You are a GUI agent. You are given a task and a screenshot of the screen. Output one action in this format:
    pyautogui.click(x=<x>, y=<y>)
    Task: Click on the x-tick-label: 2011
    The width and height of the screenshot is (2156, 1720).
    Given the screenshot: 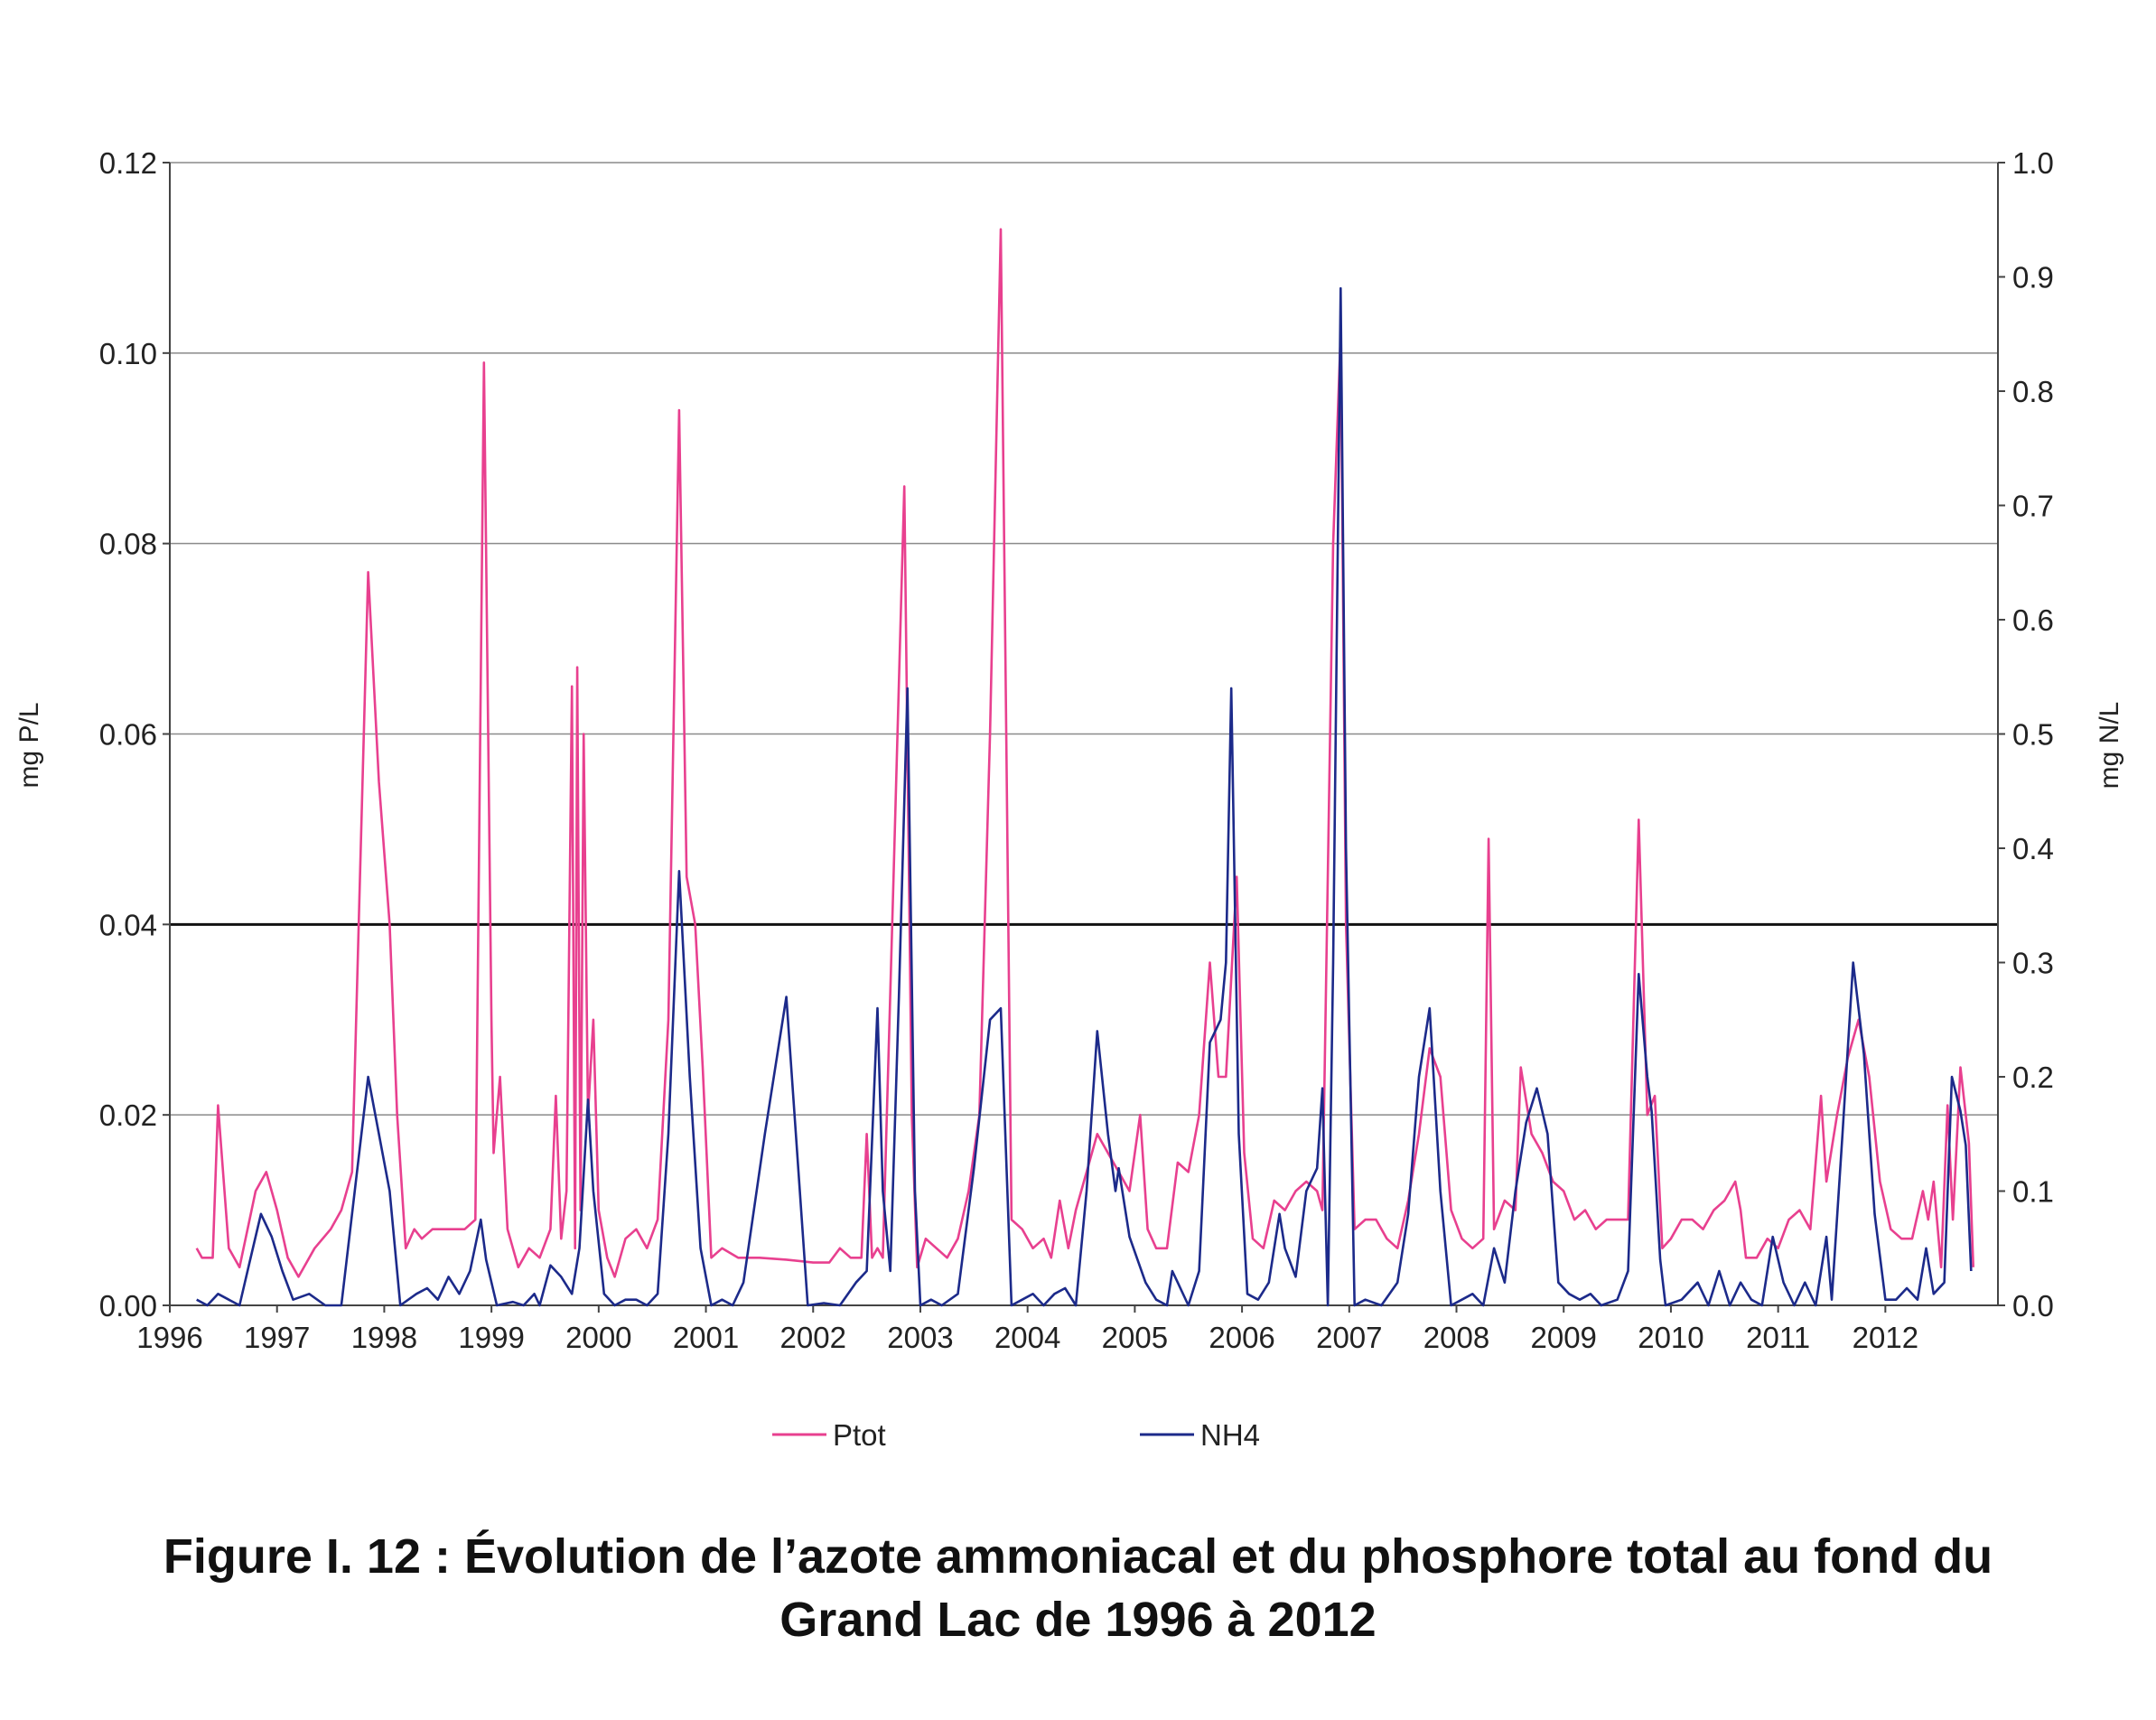 What is the action you would take?
    pyautogui.click(x=1778, y=1337)
    